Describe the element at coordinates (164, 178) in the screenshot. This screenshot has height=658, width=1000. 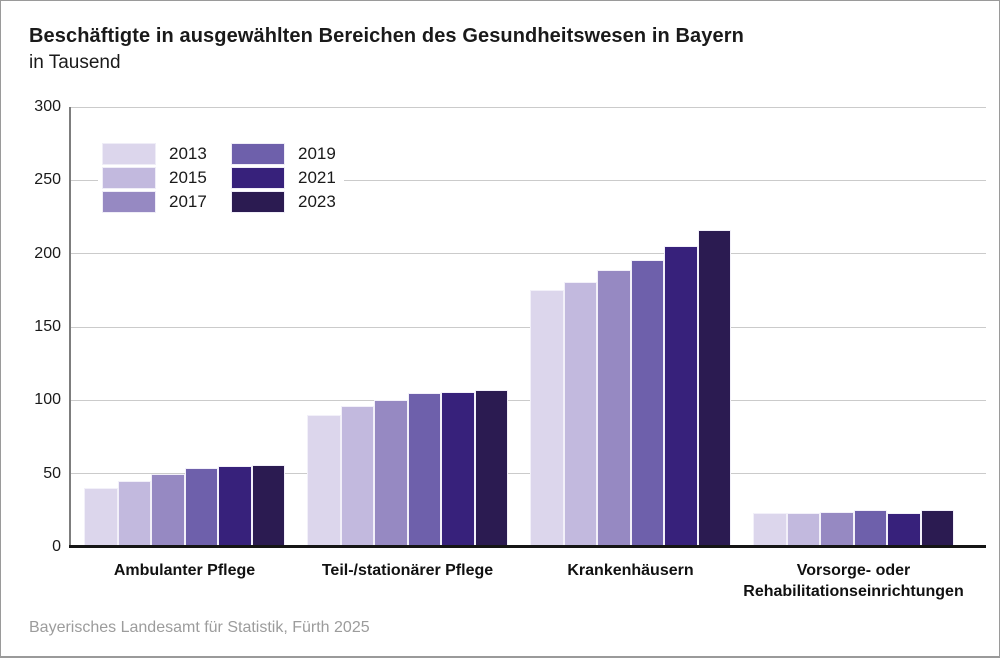
I see `legend-item: 2015` at that location.